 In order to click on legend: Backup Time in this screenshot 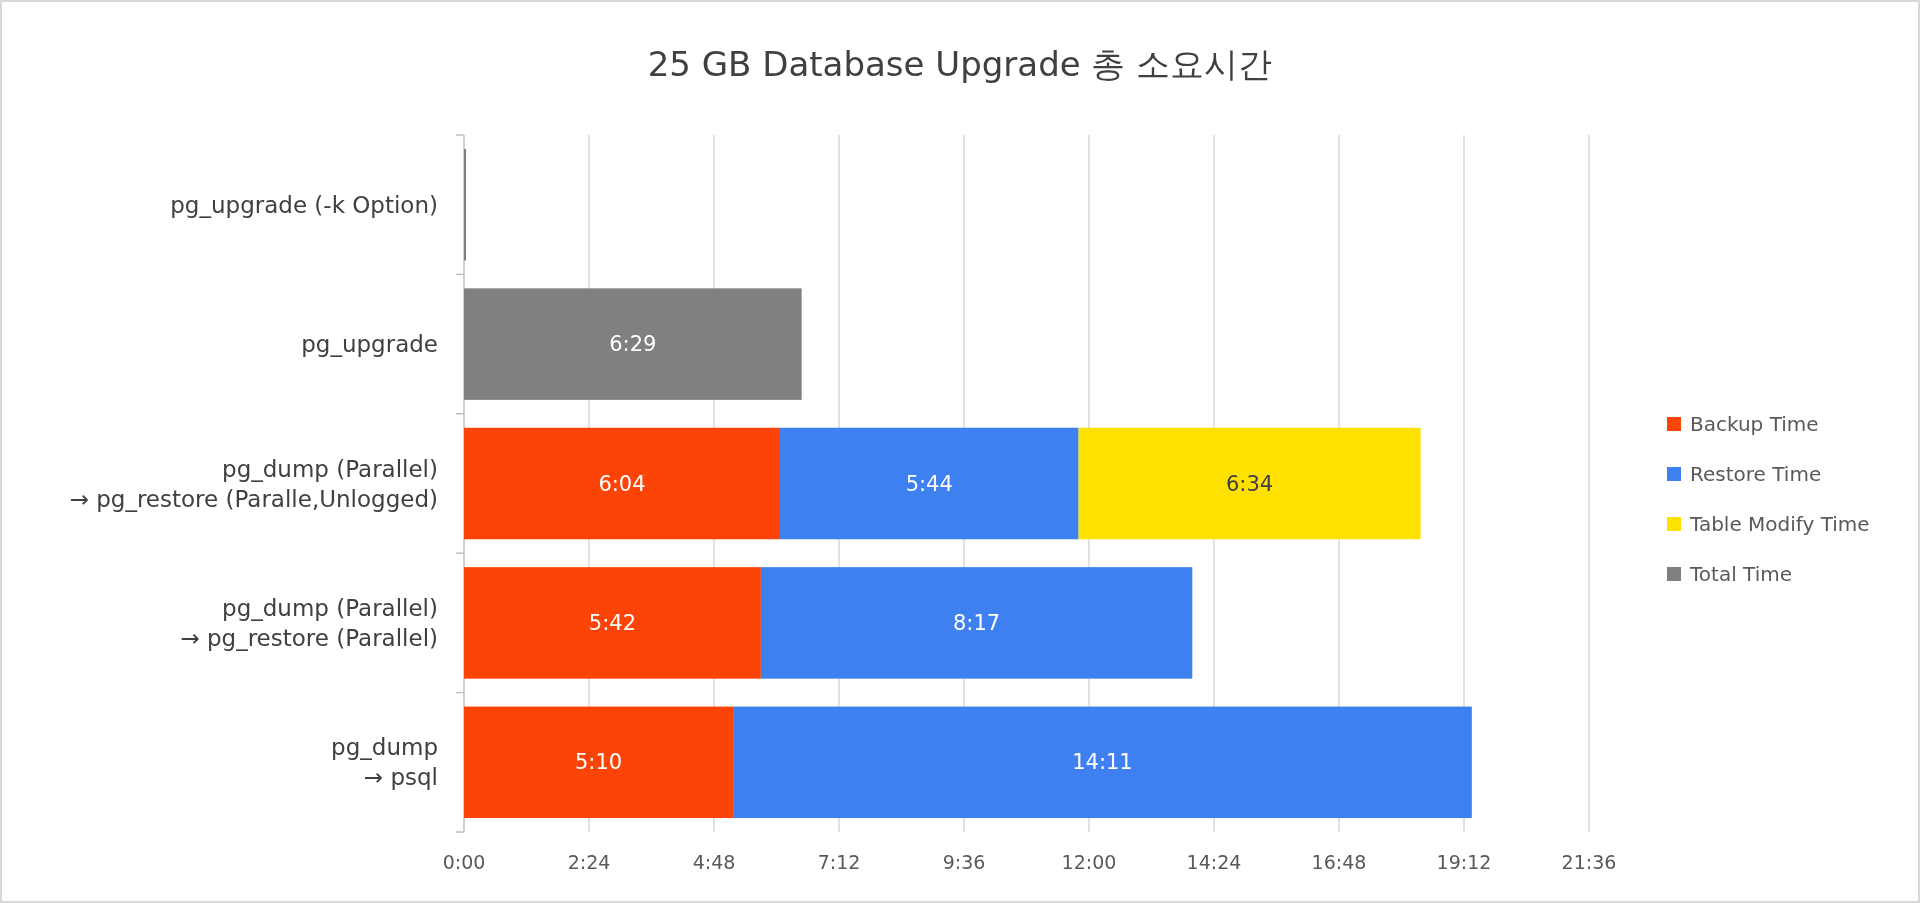, I will do `click(1754, 424)`.